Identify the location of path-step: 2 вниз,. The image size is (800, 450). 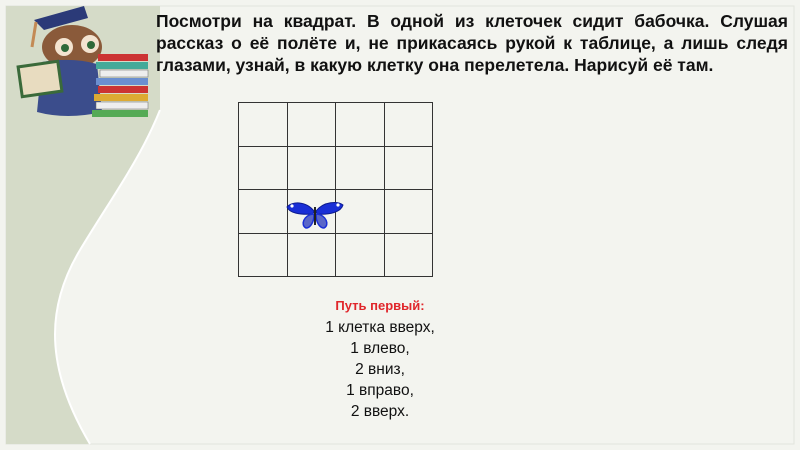
(380, 369).